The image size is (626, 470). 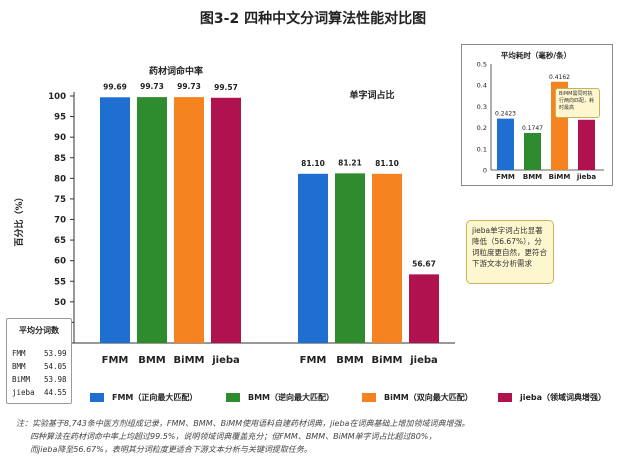 What do you see at coordinates (60, 282) in the screenshot?
I see `y-tick-label: 55` at bounding box center [60, 282].